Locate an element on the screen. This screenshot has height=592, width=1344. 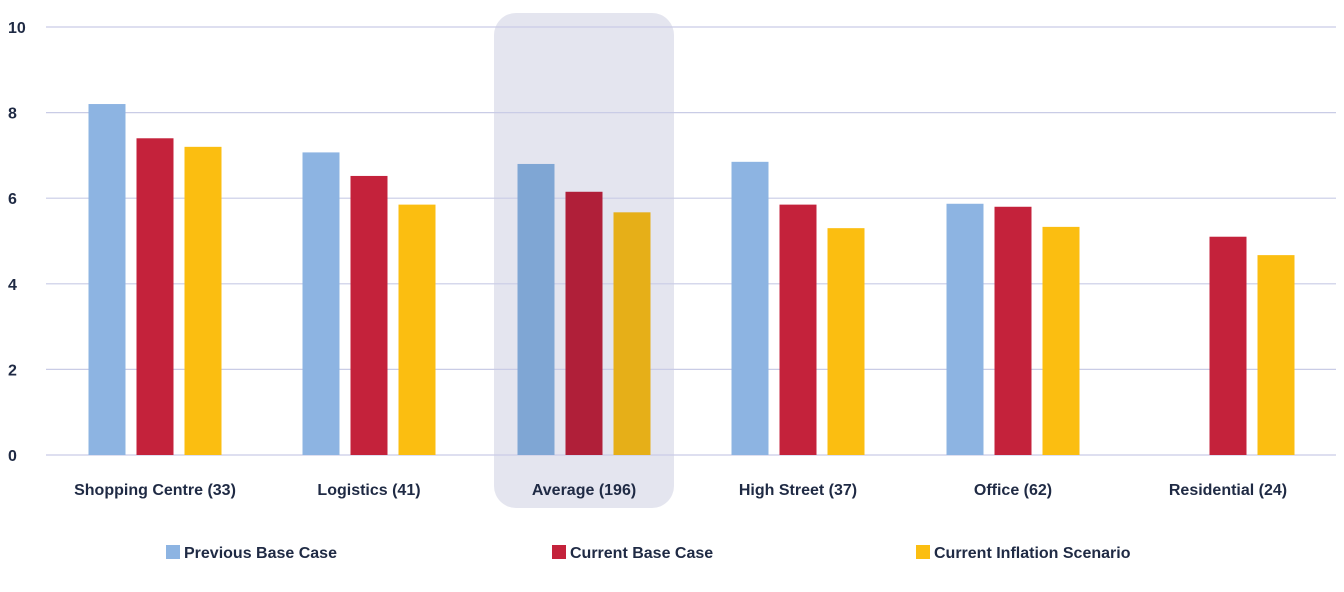
y-tick-label: 6 is located at coordinates (12, 199).